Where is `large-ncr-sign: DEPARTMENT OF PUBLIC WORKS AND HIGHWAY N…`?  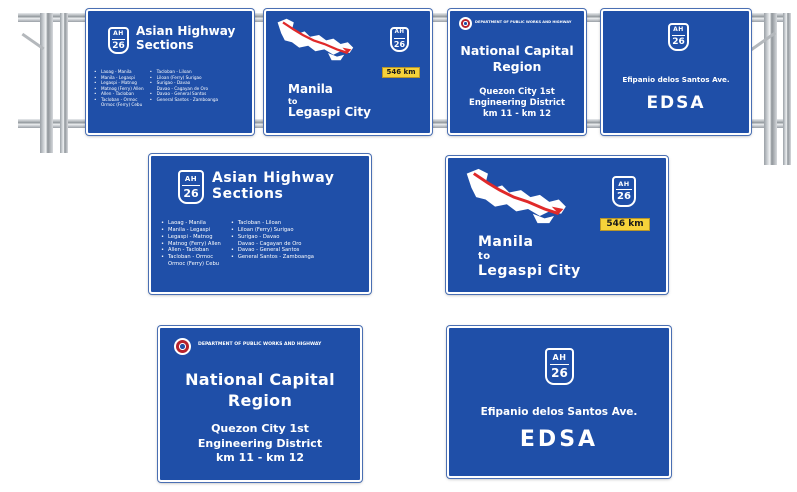 large-ncr-sign: DEPARTMENT OF PUBLIC WORKS AND HIGHWAY N… is located at coordinates (260, 404).